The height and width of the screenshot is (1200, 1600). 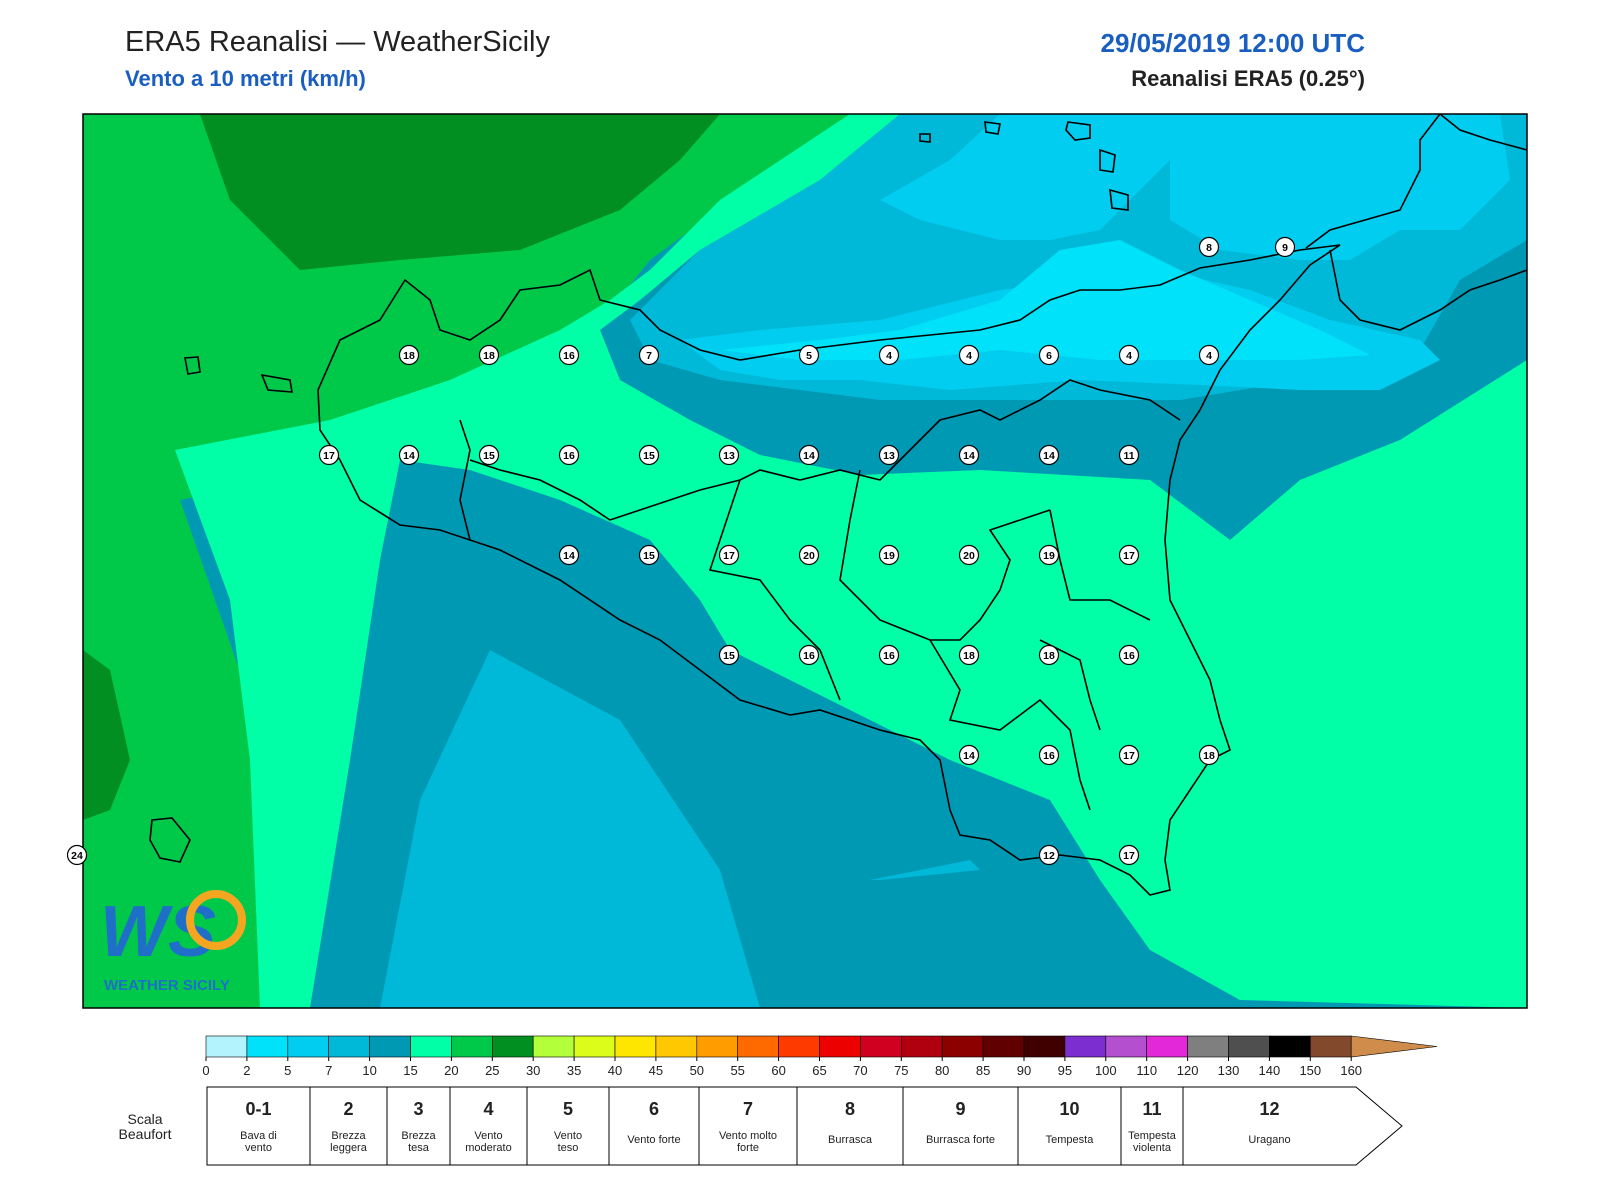 What do you see at coordinates (170, 840) in the screenshot?
I see `island-pantelleria` at bounding box center [170, 840].